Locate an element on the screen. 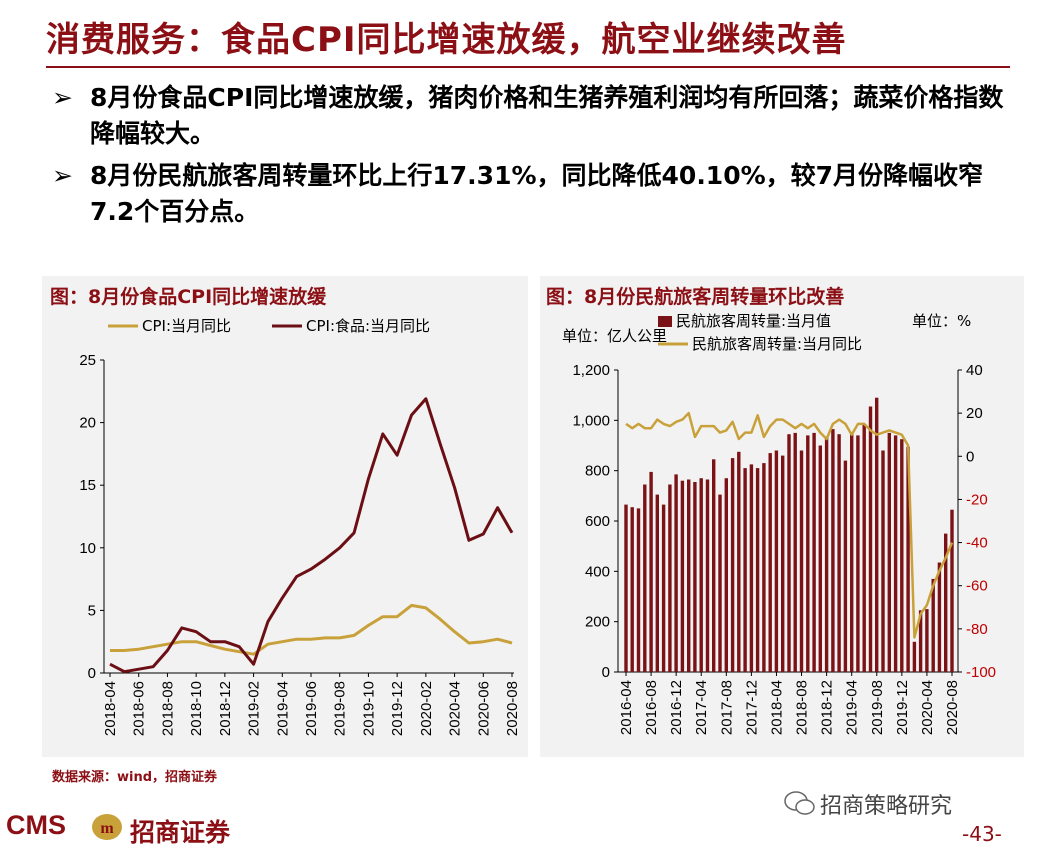  y-tick-label: 15 is located at coordinates (87, 485).